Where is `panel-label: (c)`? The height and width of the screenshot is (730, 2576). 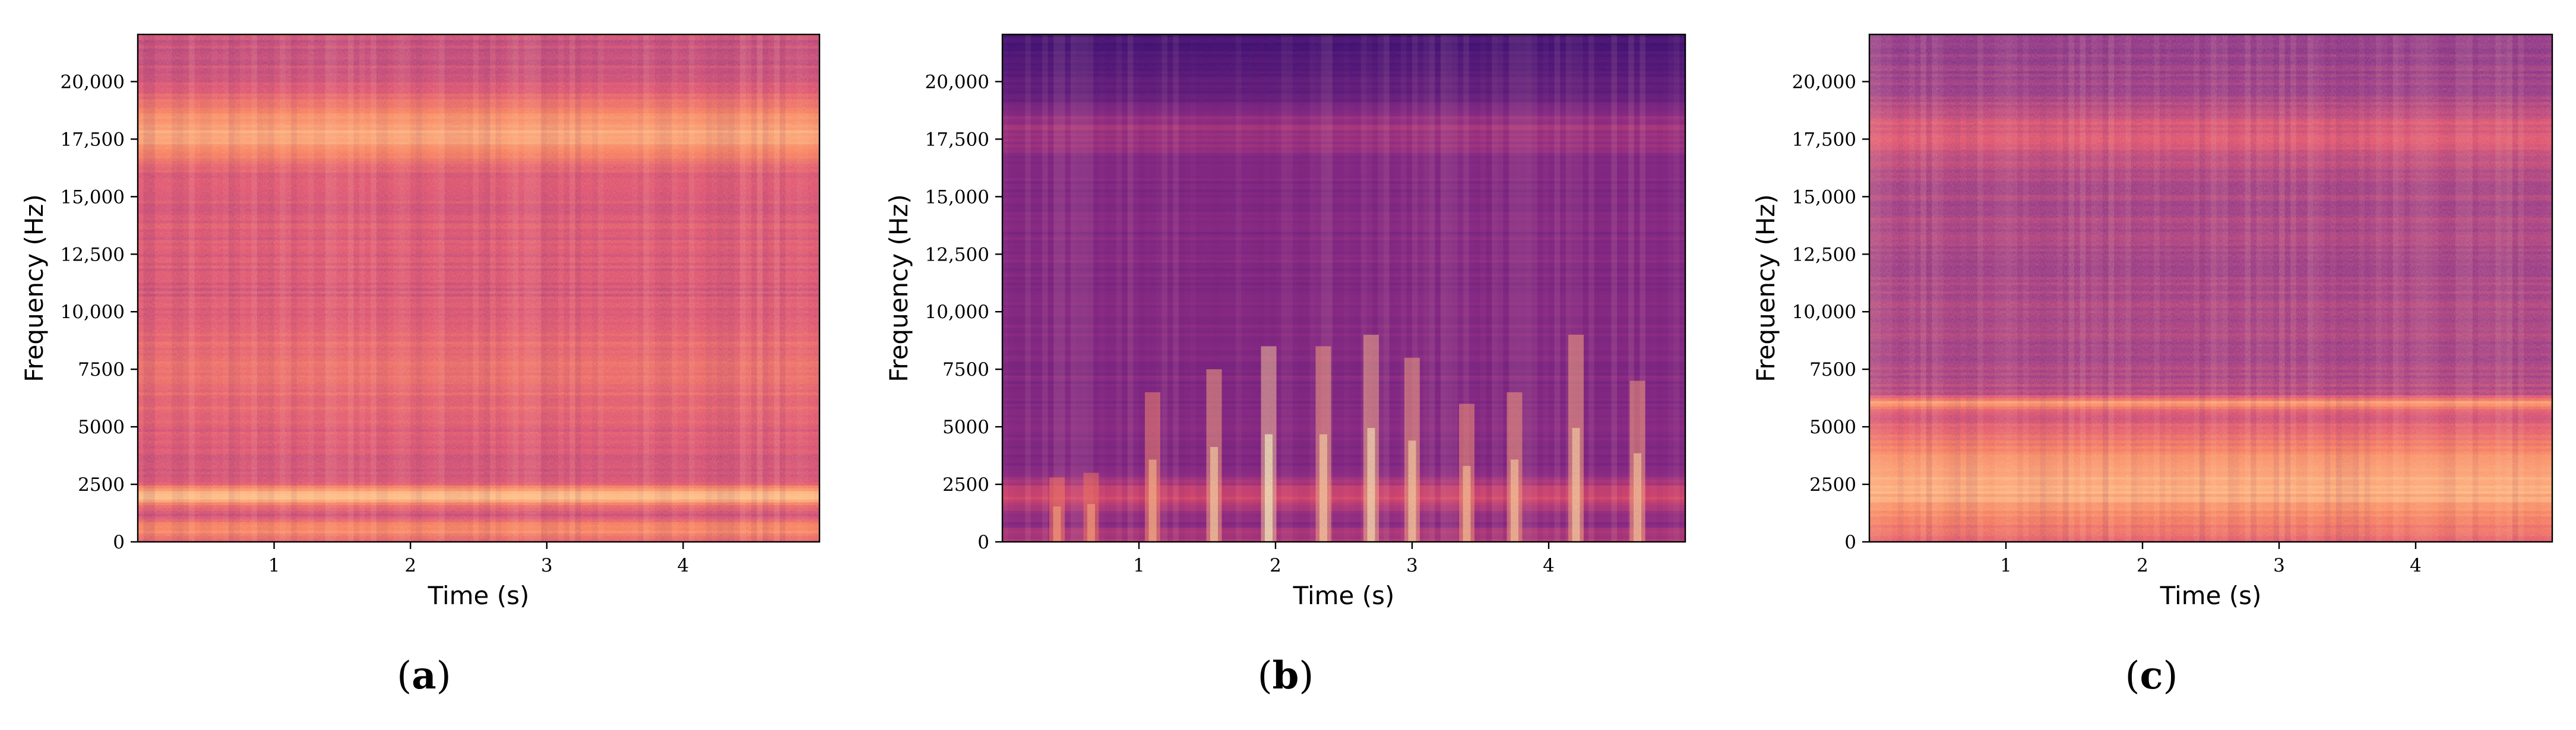 panel-label: (c) is located at coordinates (2151, 675).